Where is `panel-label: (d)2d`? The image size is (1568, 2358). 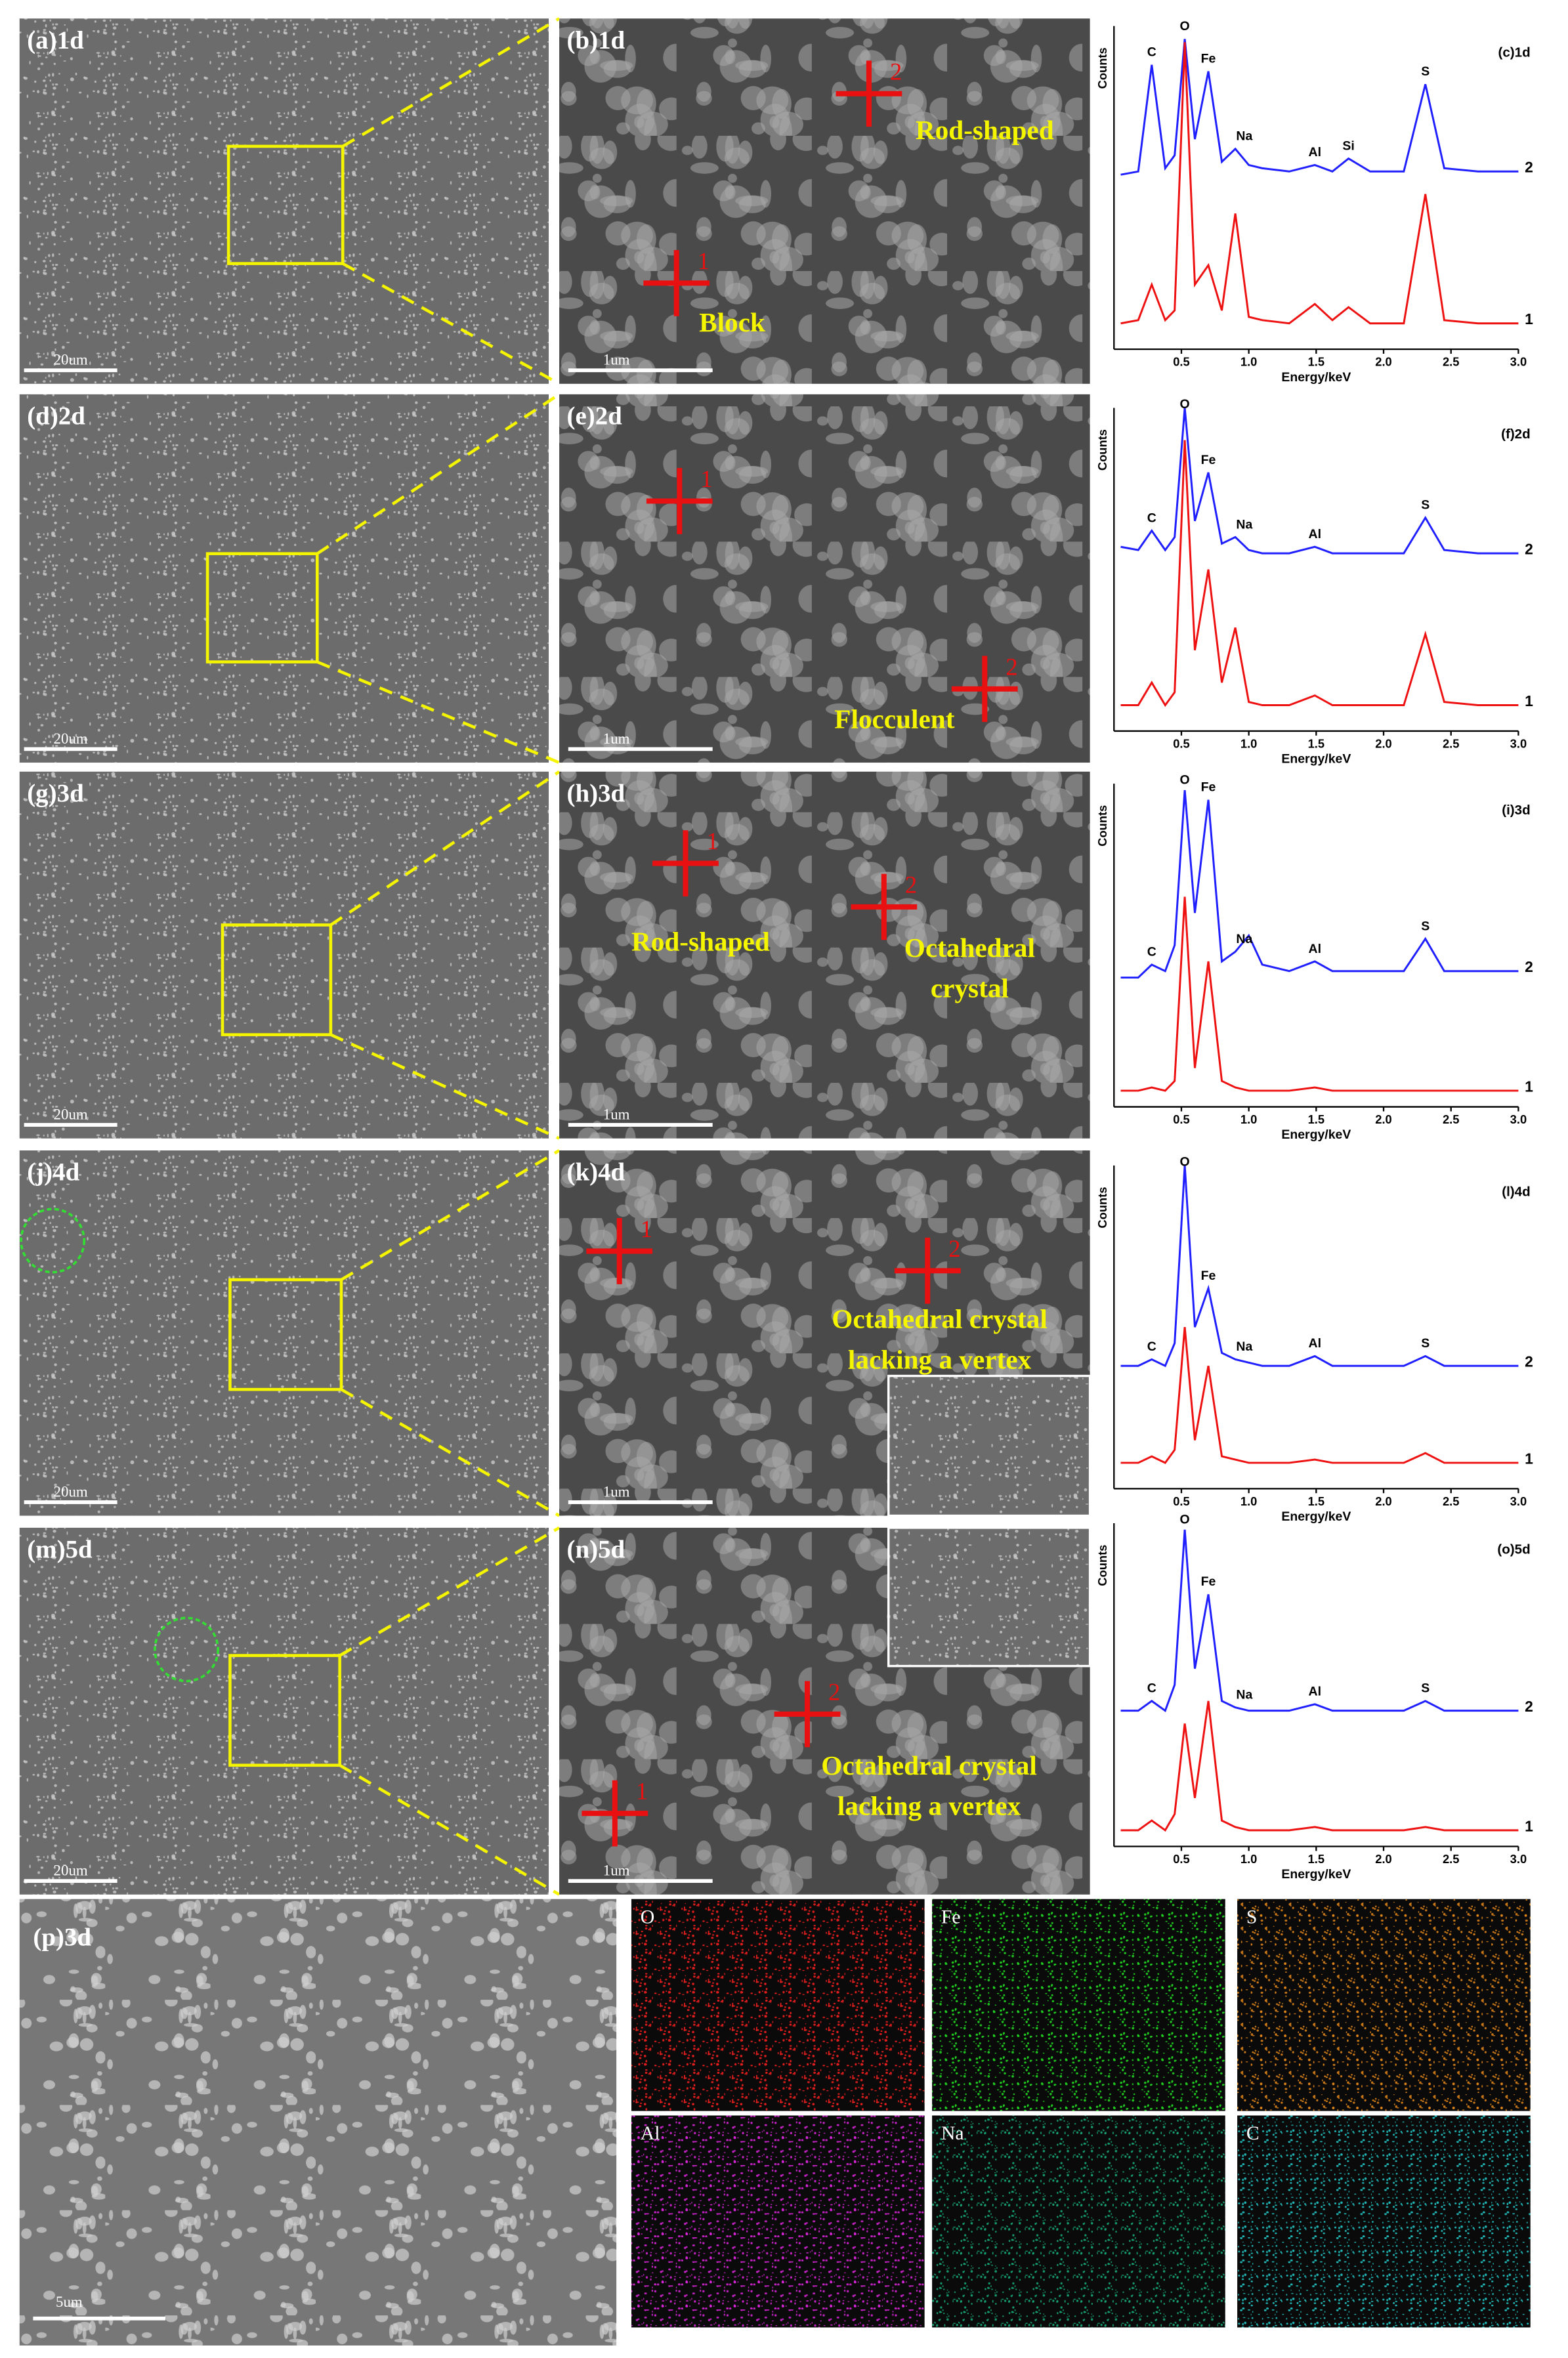 panel-label: (d)2d is located at coordinates (56, 416).